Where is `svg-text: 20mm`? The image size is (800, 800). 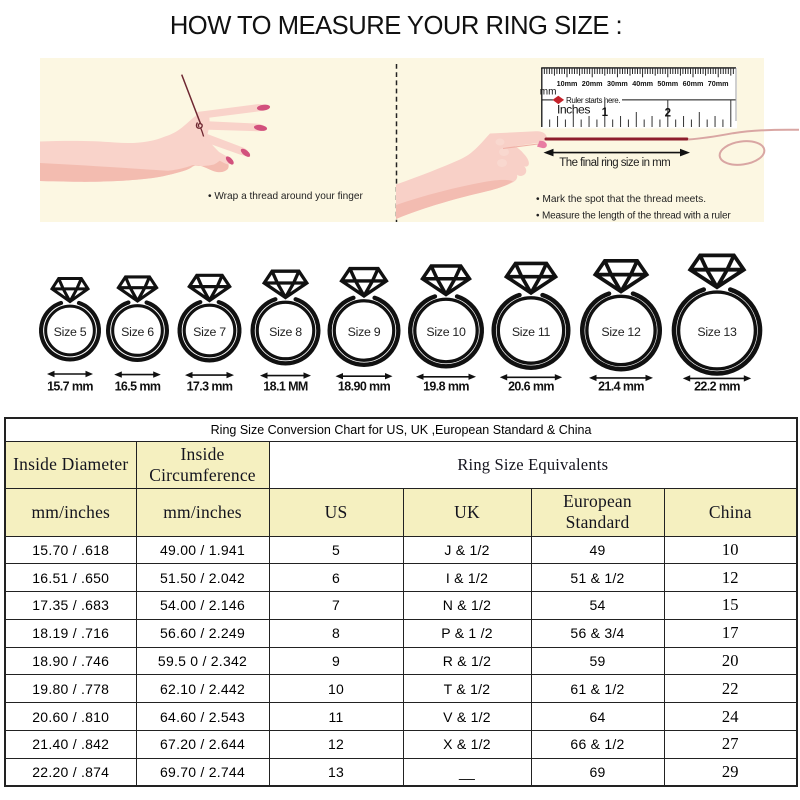
svg-text: 20mm is located at coordinates (592, 83).